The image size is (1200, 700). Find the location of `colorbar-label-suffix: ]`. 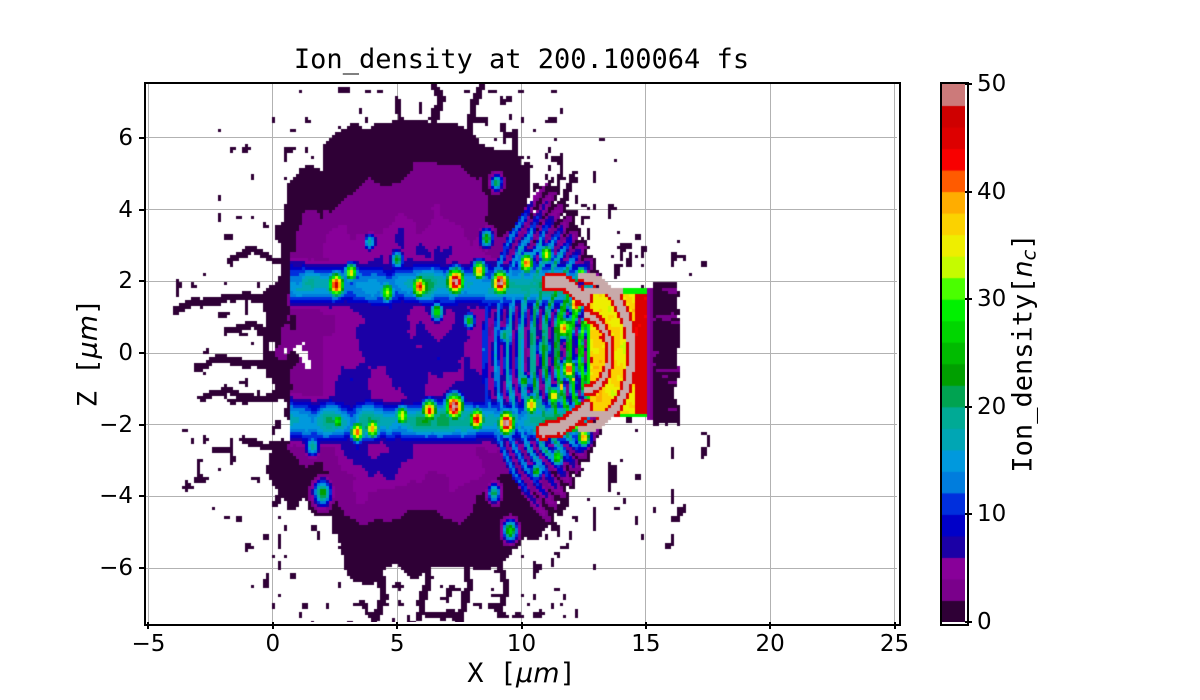

colorbar-label-suffix: ] is located at coordinates (1023, 241).